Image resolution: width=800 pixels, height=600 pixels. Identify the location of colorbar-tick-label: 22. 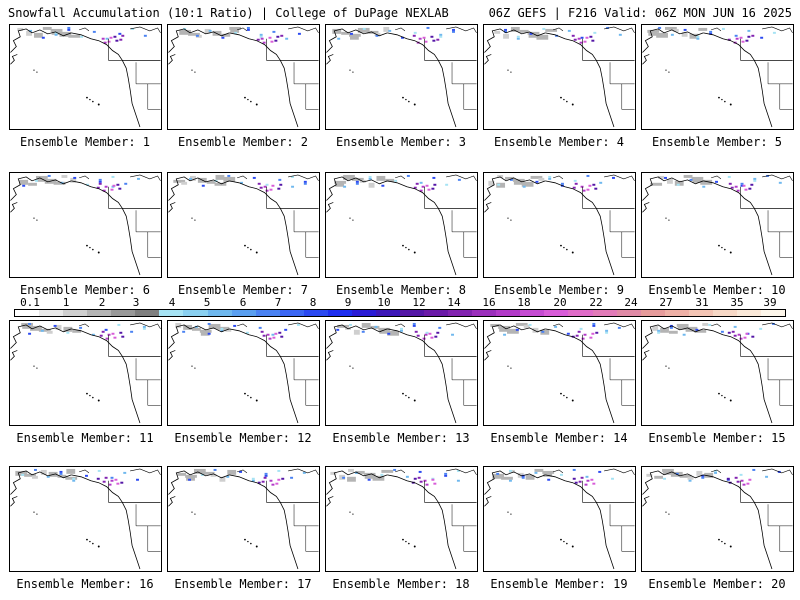
(596, 302).